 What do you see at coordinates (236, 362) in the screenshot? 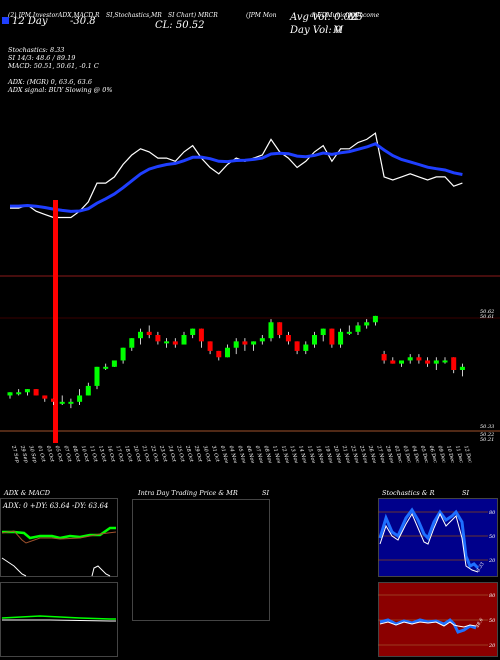
I see `candles-group` at bounding box center [236, 362].